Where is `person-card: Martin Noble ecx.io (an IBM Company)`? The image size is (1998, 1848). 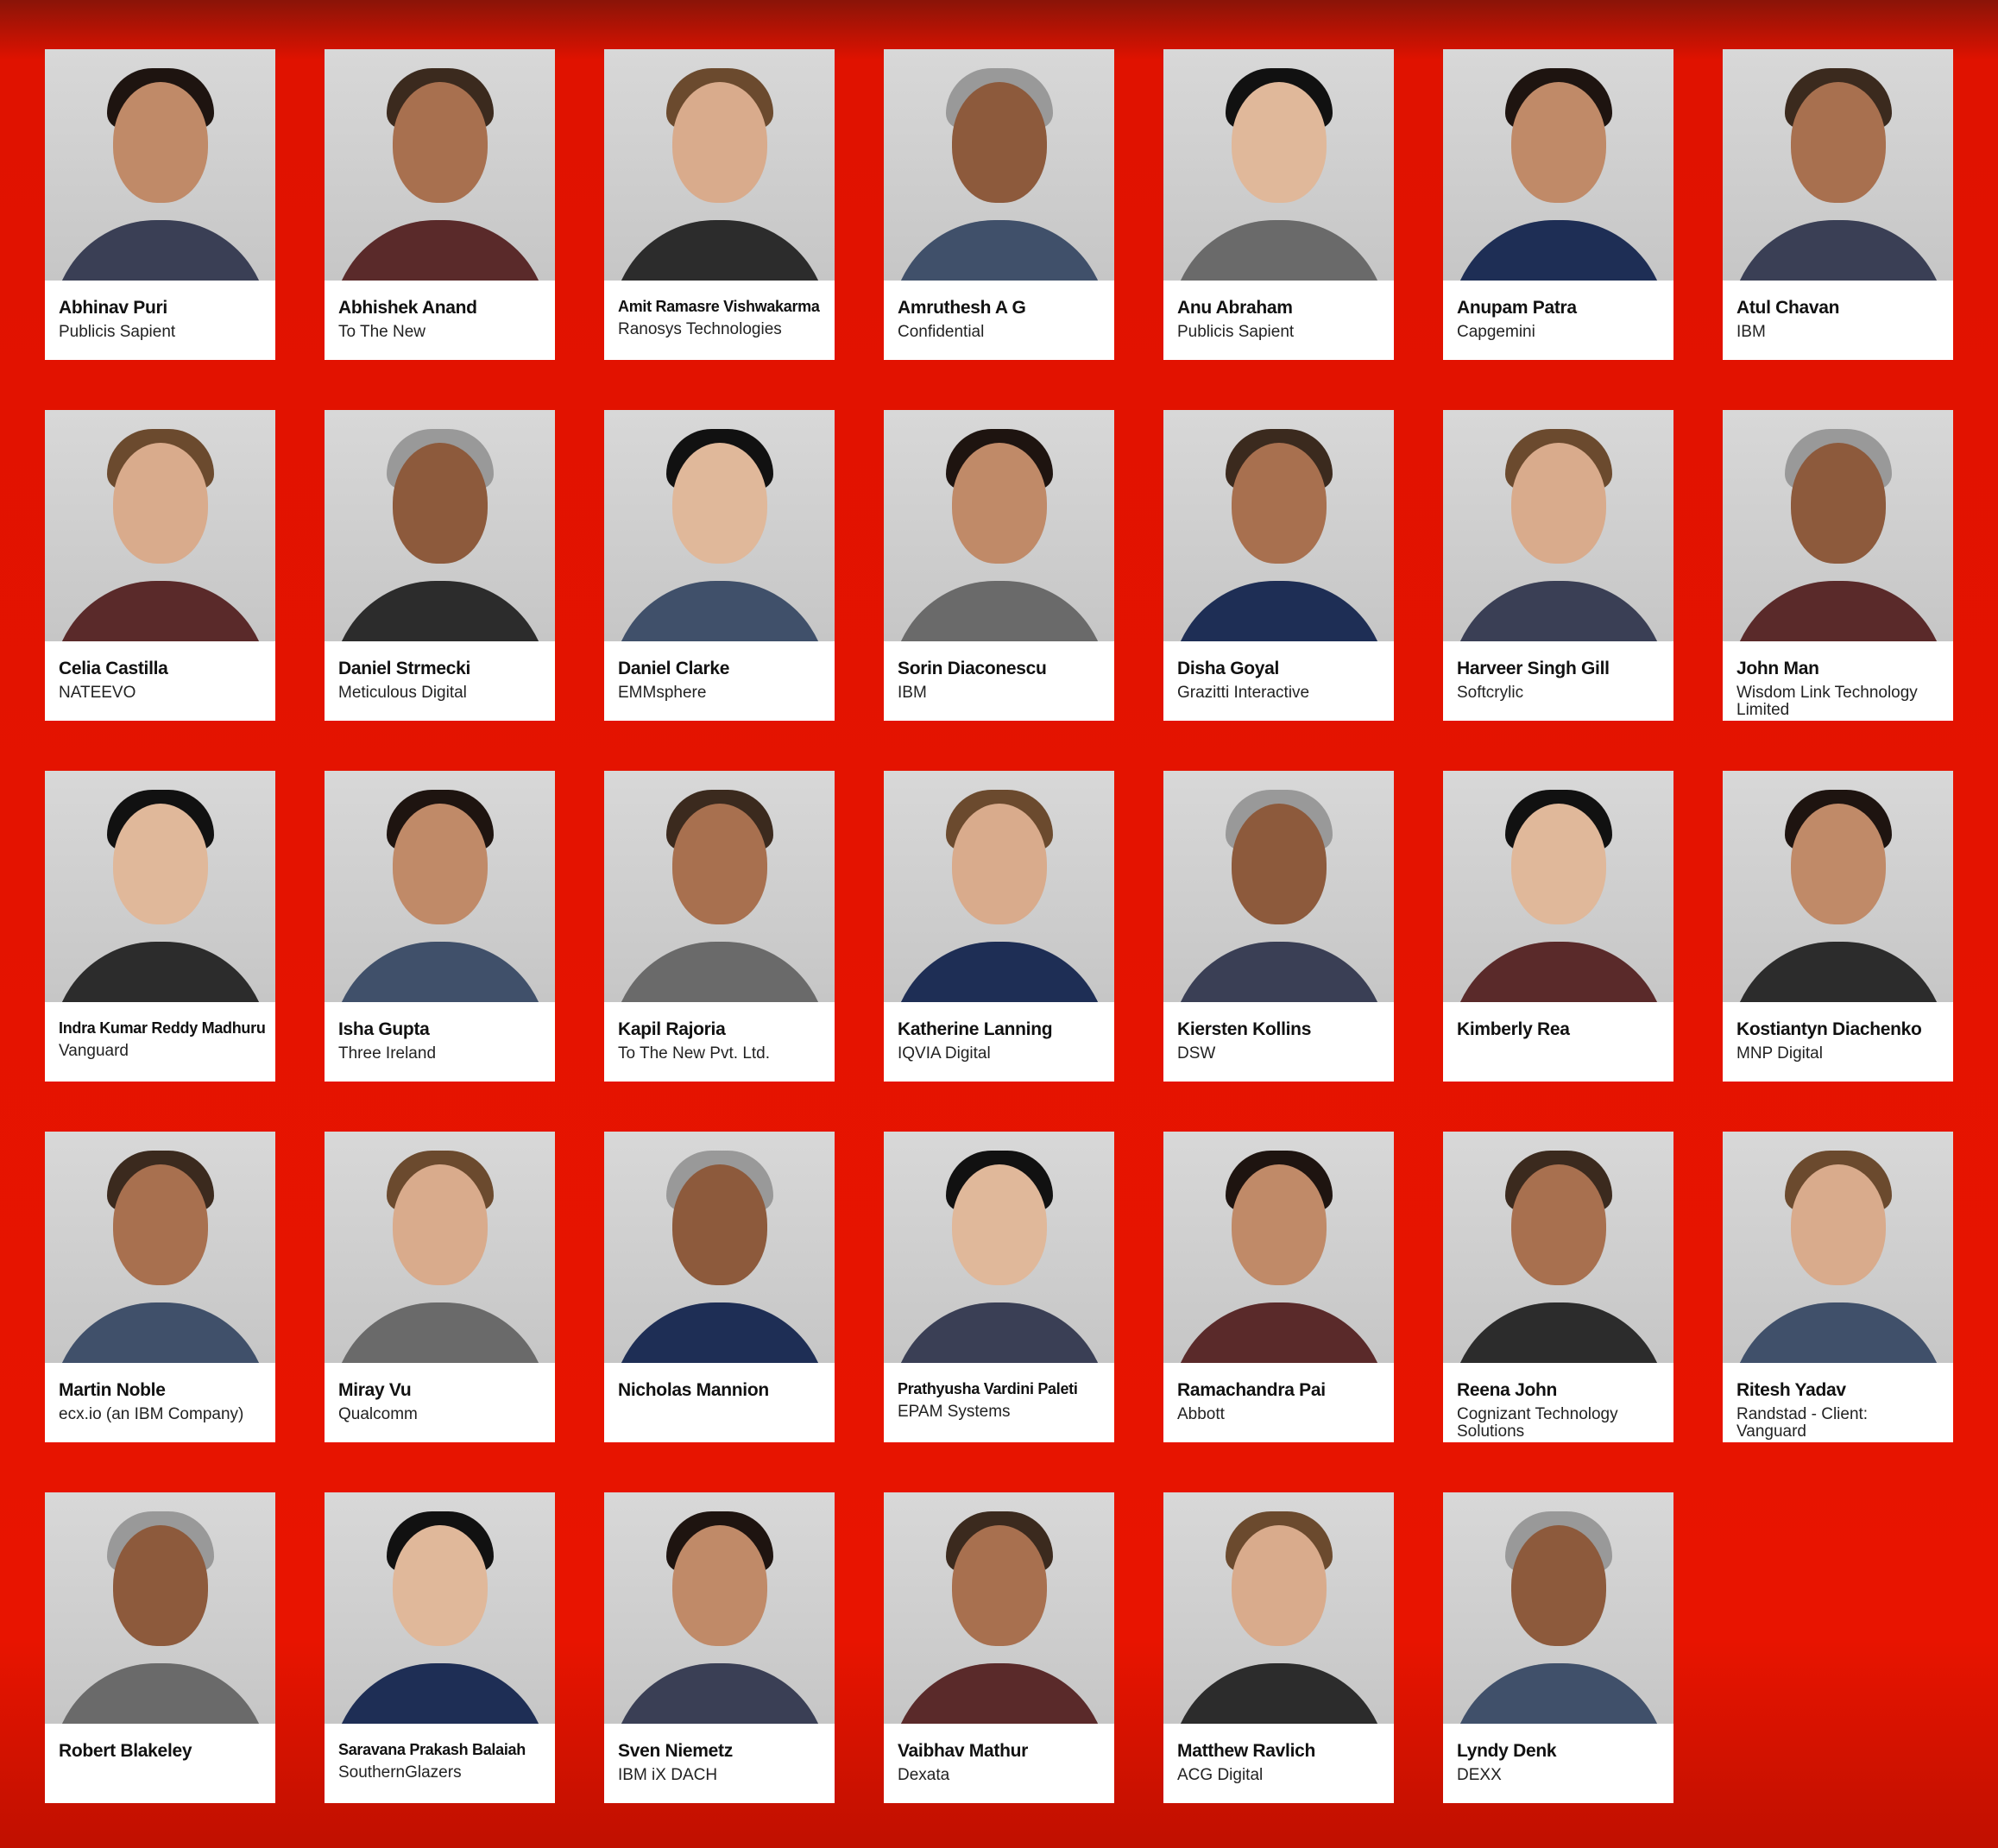 person-card: Martin Noble ecx.io (an IBM Company) is located at coordinates (160, 1287).